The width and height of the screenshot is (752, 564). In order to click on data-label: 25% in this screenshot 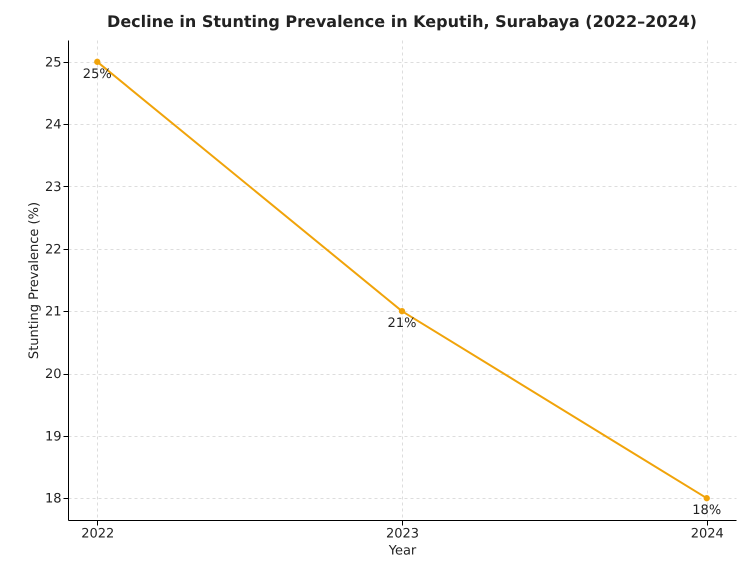, I will do `click(97, 74)`.